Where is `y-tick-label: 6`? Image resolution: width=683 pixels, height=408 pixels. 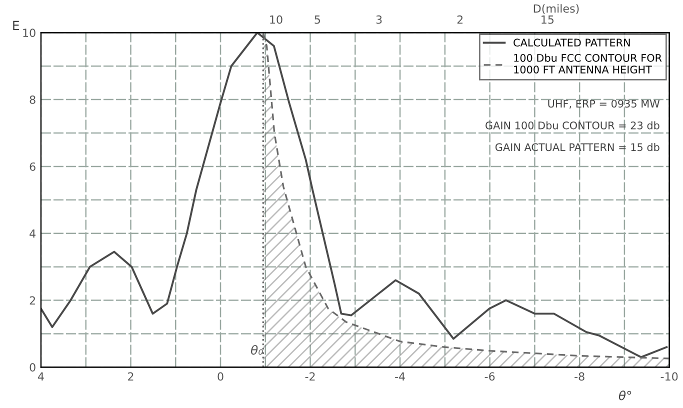 y-tick-label: 6 is located at coordinates (33, 166).